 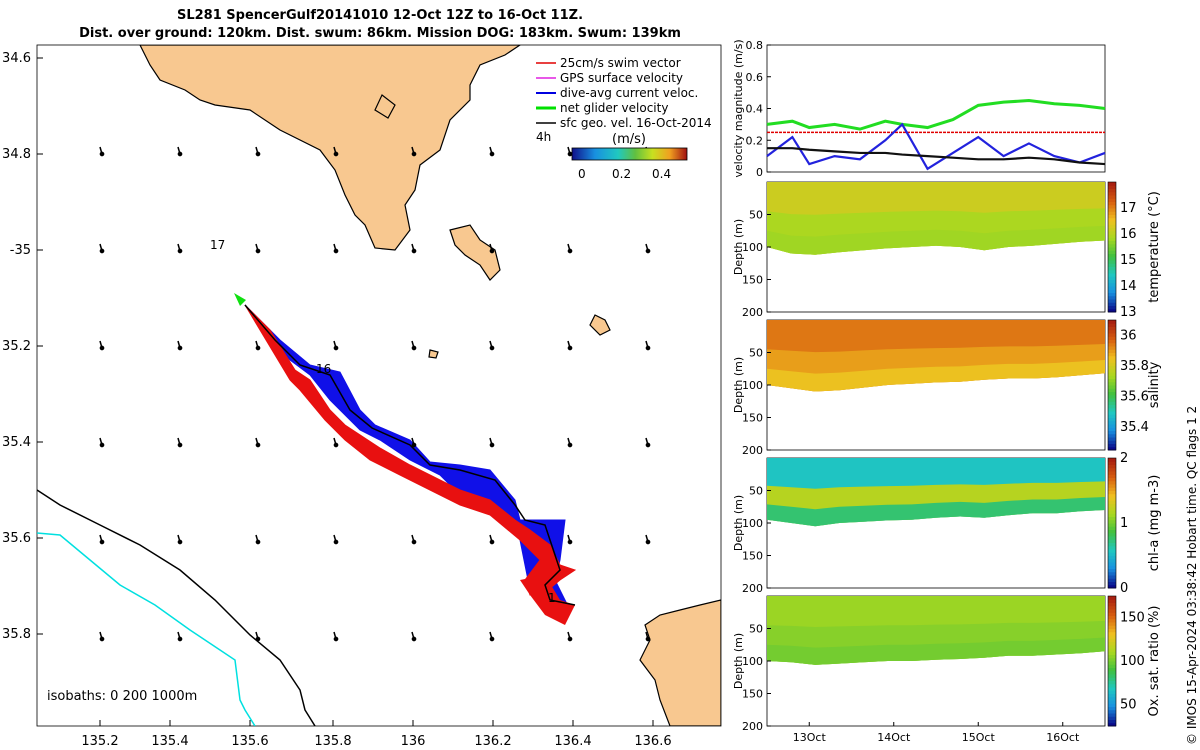 I want to click on colorbar-tick: 15, so click(x=1128, y=260).